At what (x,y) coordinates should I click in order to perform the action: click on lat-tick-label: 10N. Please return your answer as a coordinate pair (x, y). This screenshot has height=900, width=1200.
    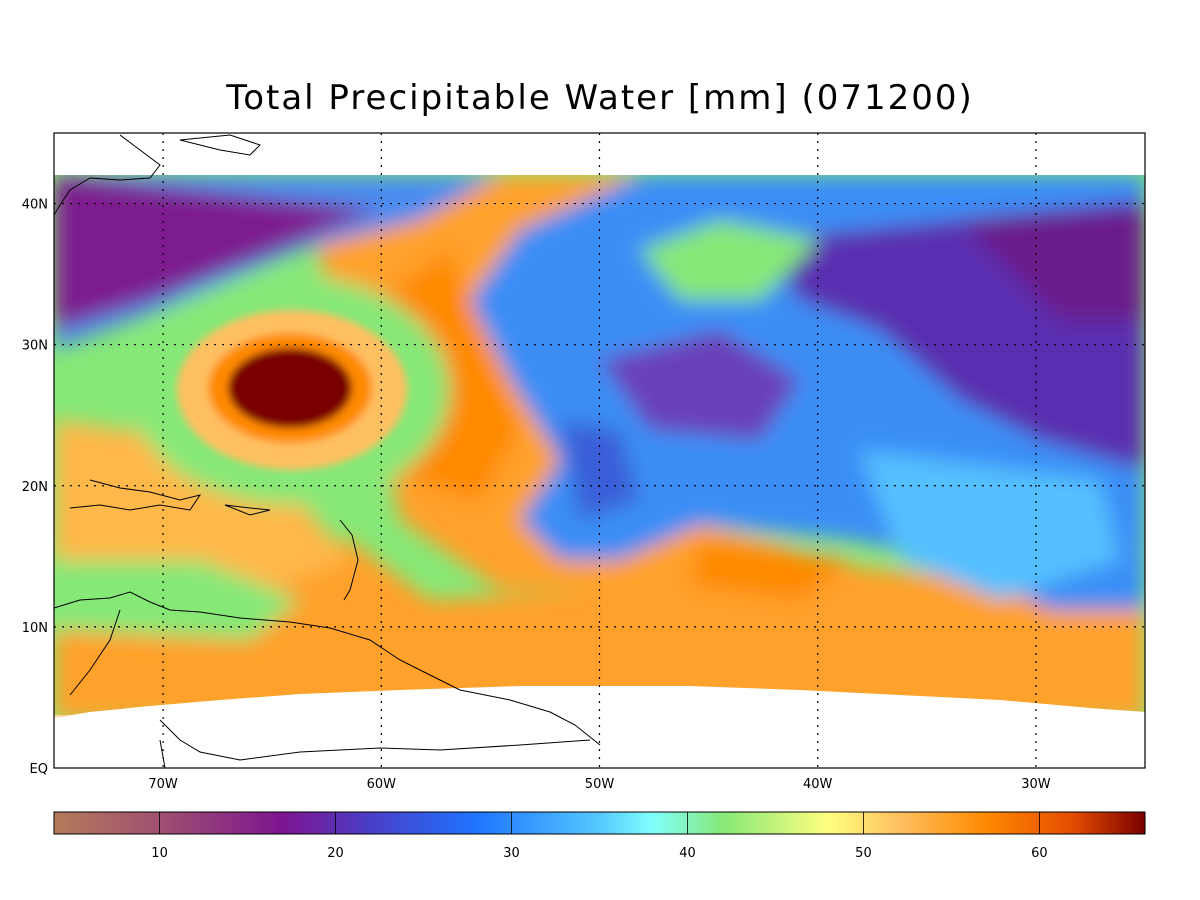
    Looking at the image, I should click on (35, 628).